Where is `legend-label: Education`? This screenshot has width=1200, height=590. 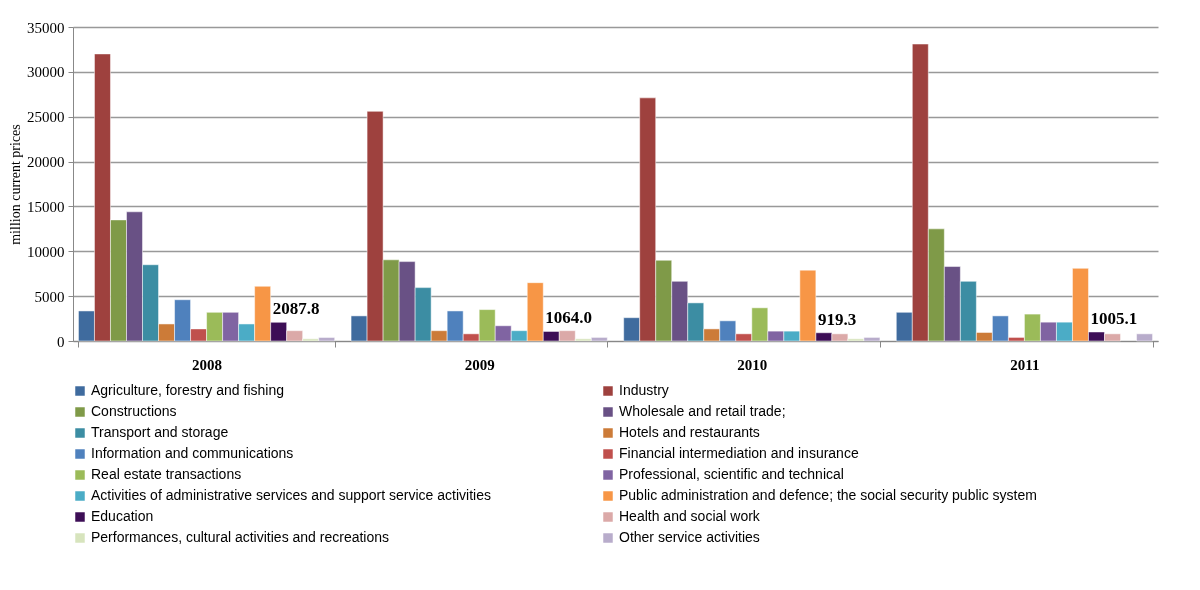 legend-label: Education is located at coordinates (122, 516).